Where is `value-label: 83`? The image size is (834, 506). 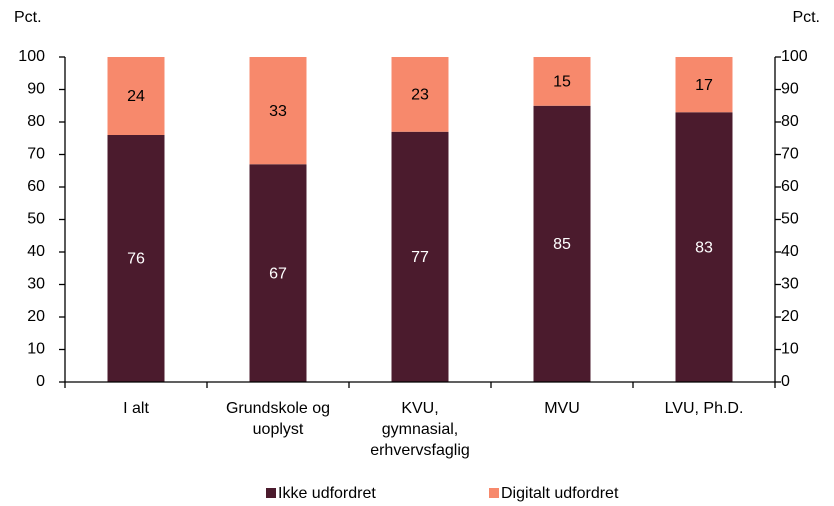 value-label: 83 is located at coordinates (704, 247).